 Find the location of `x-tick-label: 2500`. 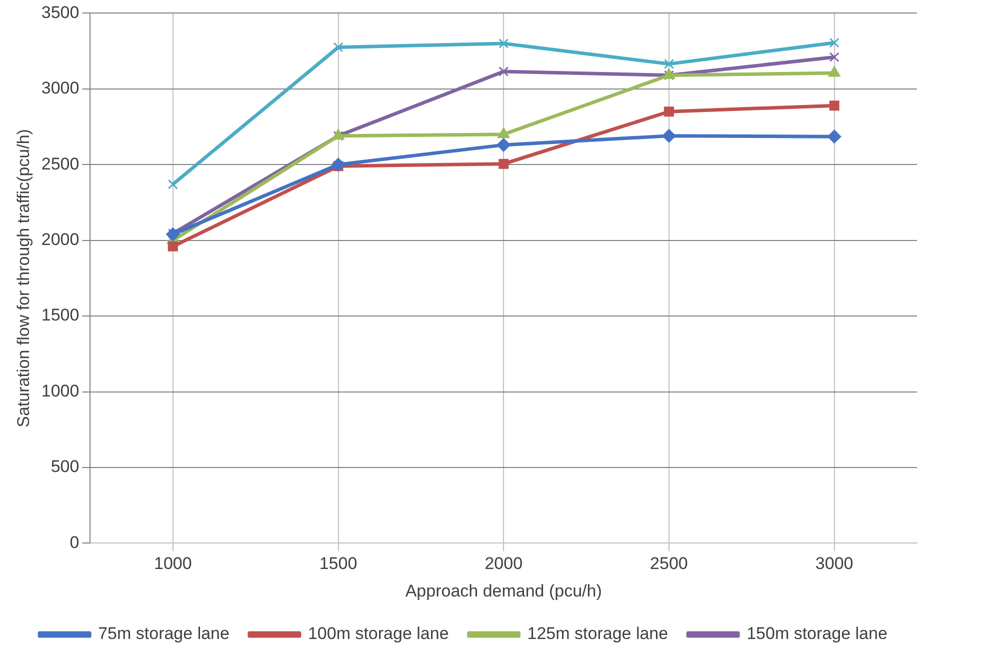

x-tick-label: 2500 is located at coordinates (669, 564).